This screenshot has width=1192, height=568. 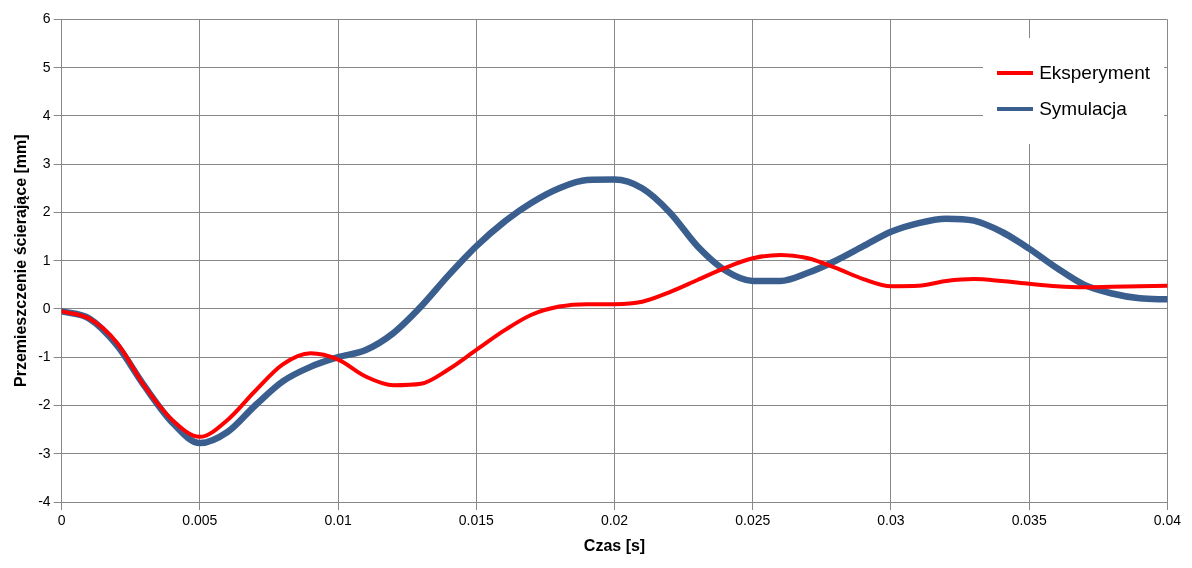 What do you see at coordinates (61, 520) in the screenshot?
I see `x-tick-label: 0` at bounding box center [61, 520].